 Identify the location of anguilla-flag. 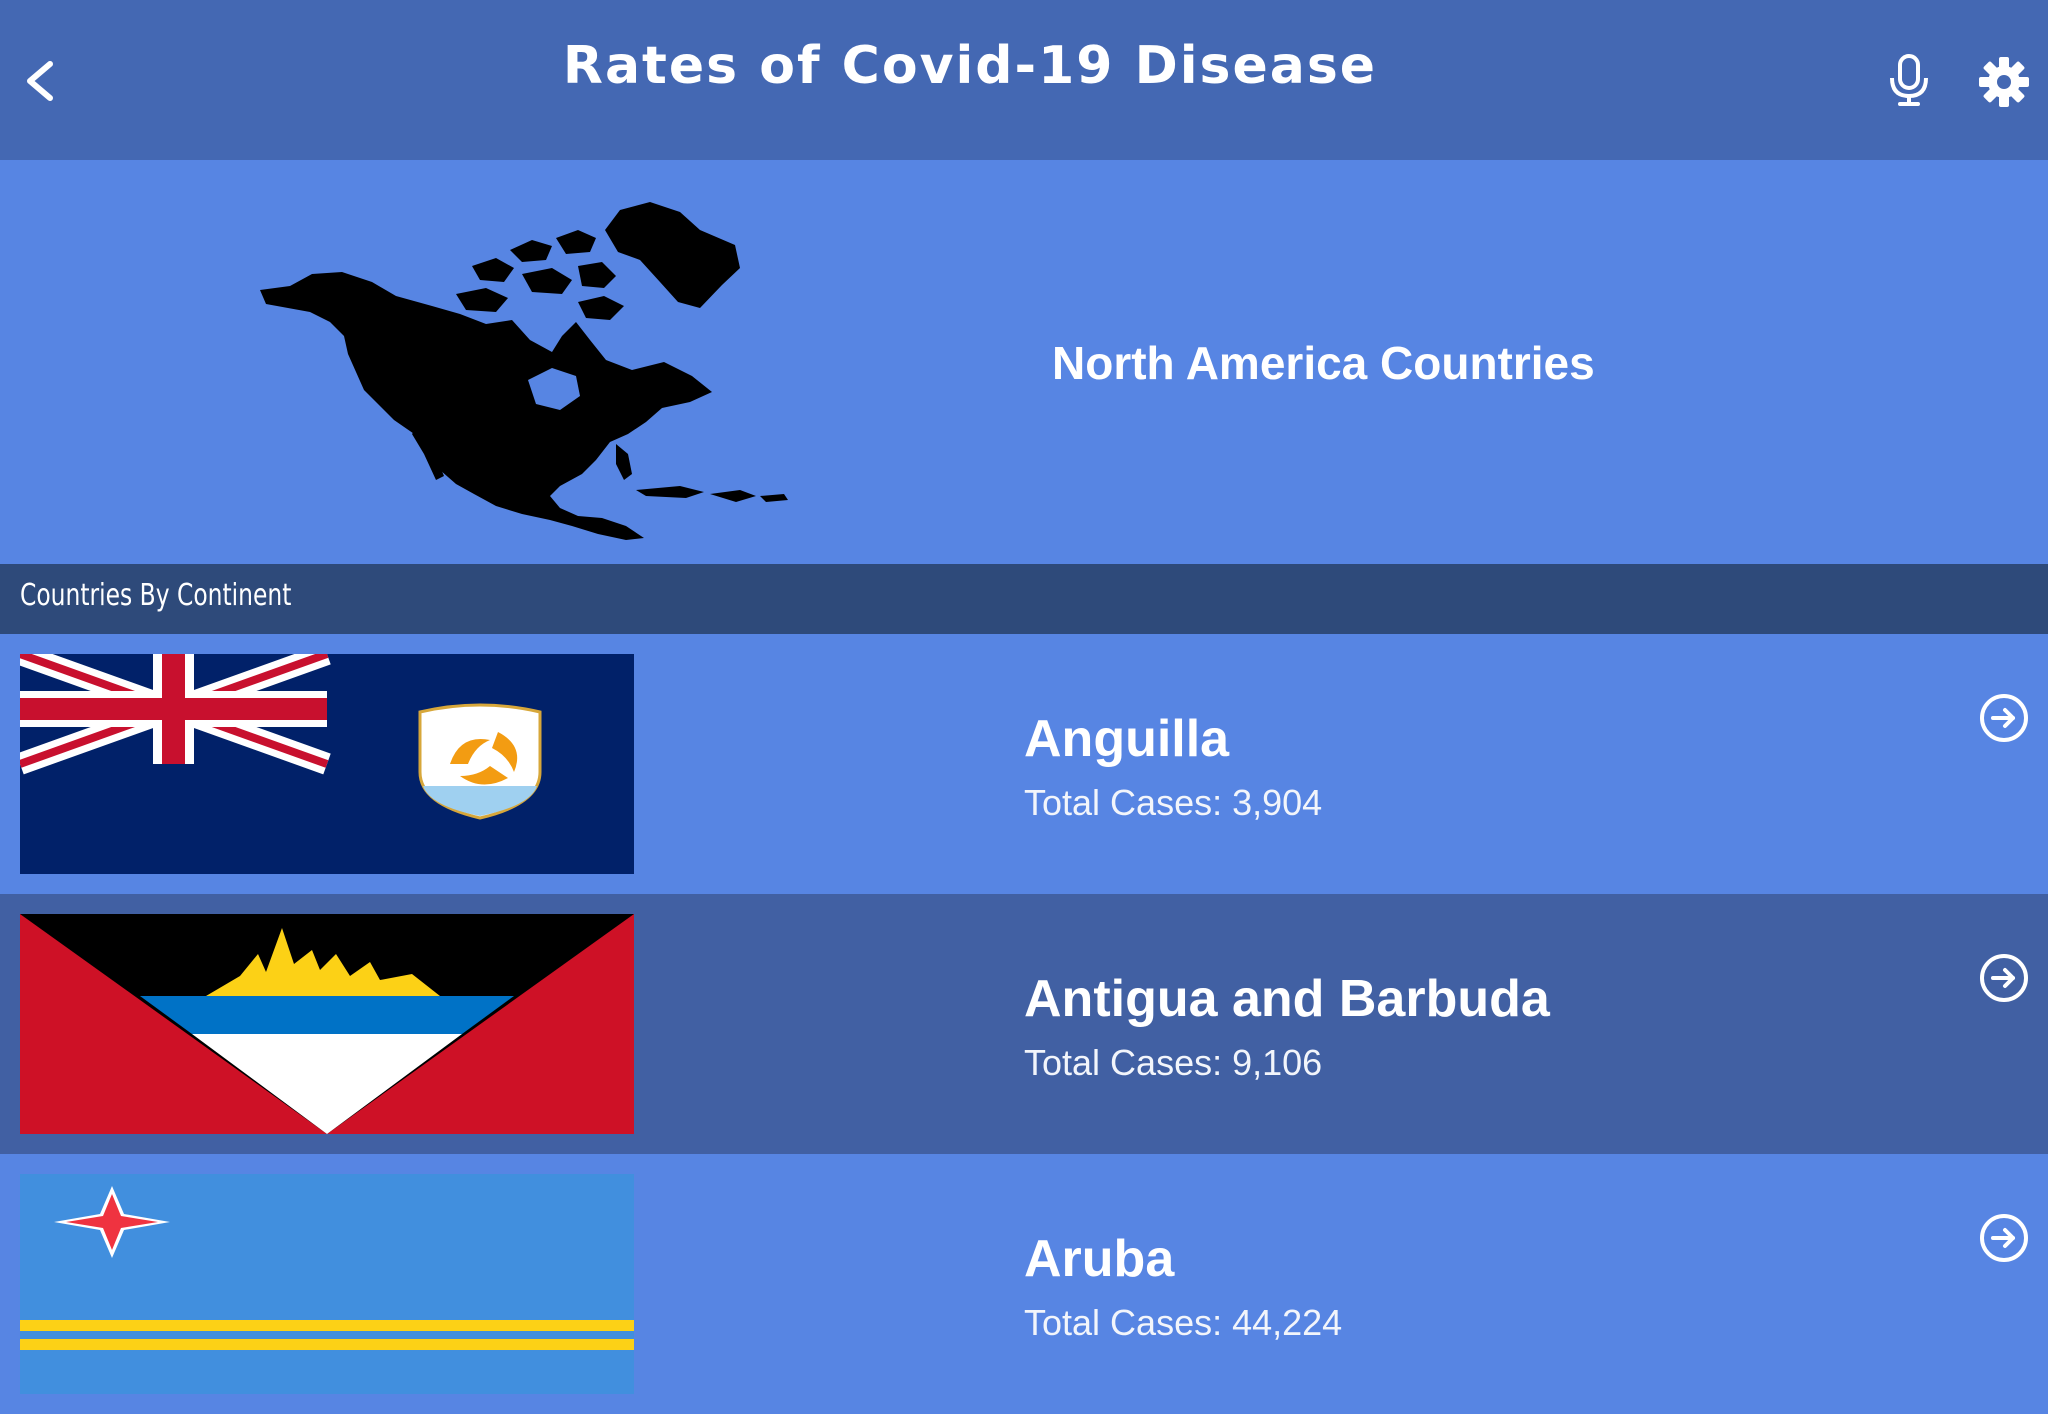
(327, 764).